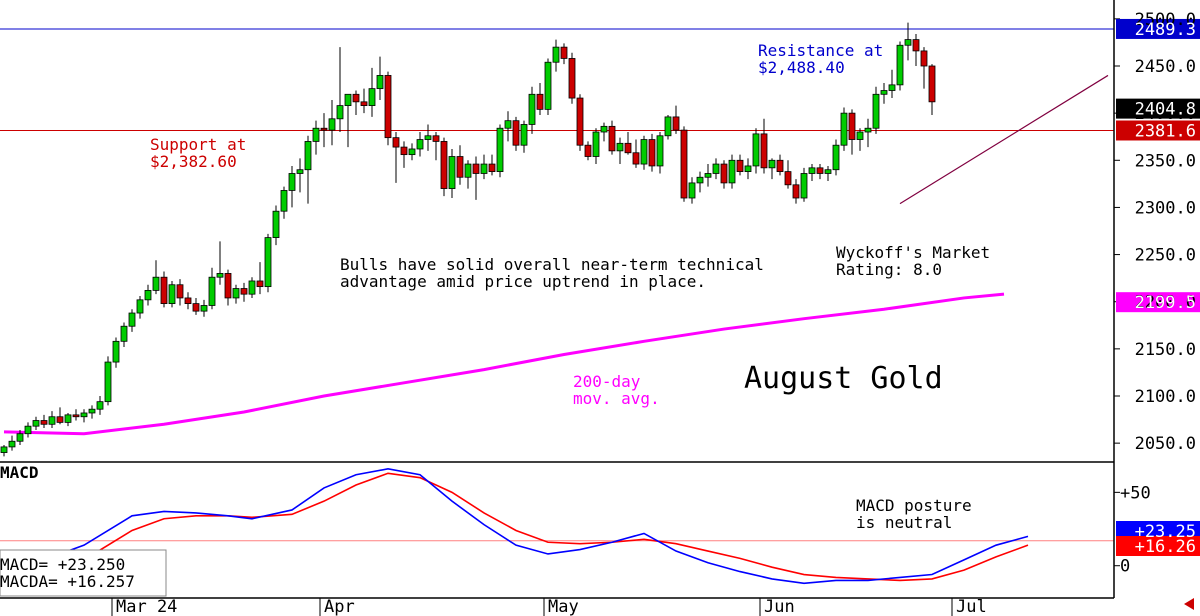  Describe the element at coordinates (889, 269) in the screenshot. I see `market-rating-text: Rating: 8.0` at that location.